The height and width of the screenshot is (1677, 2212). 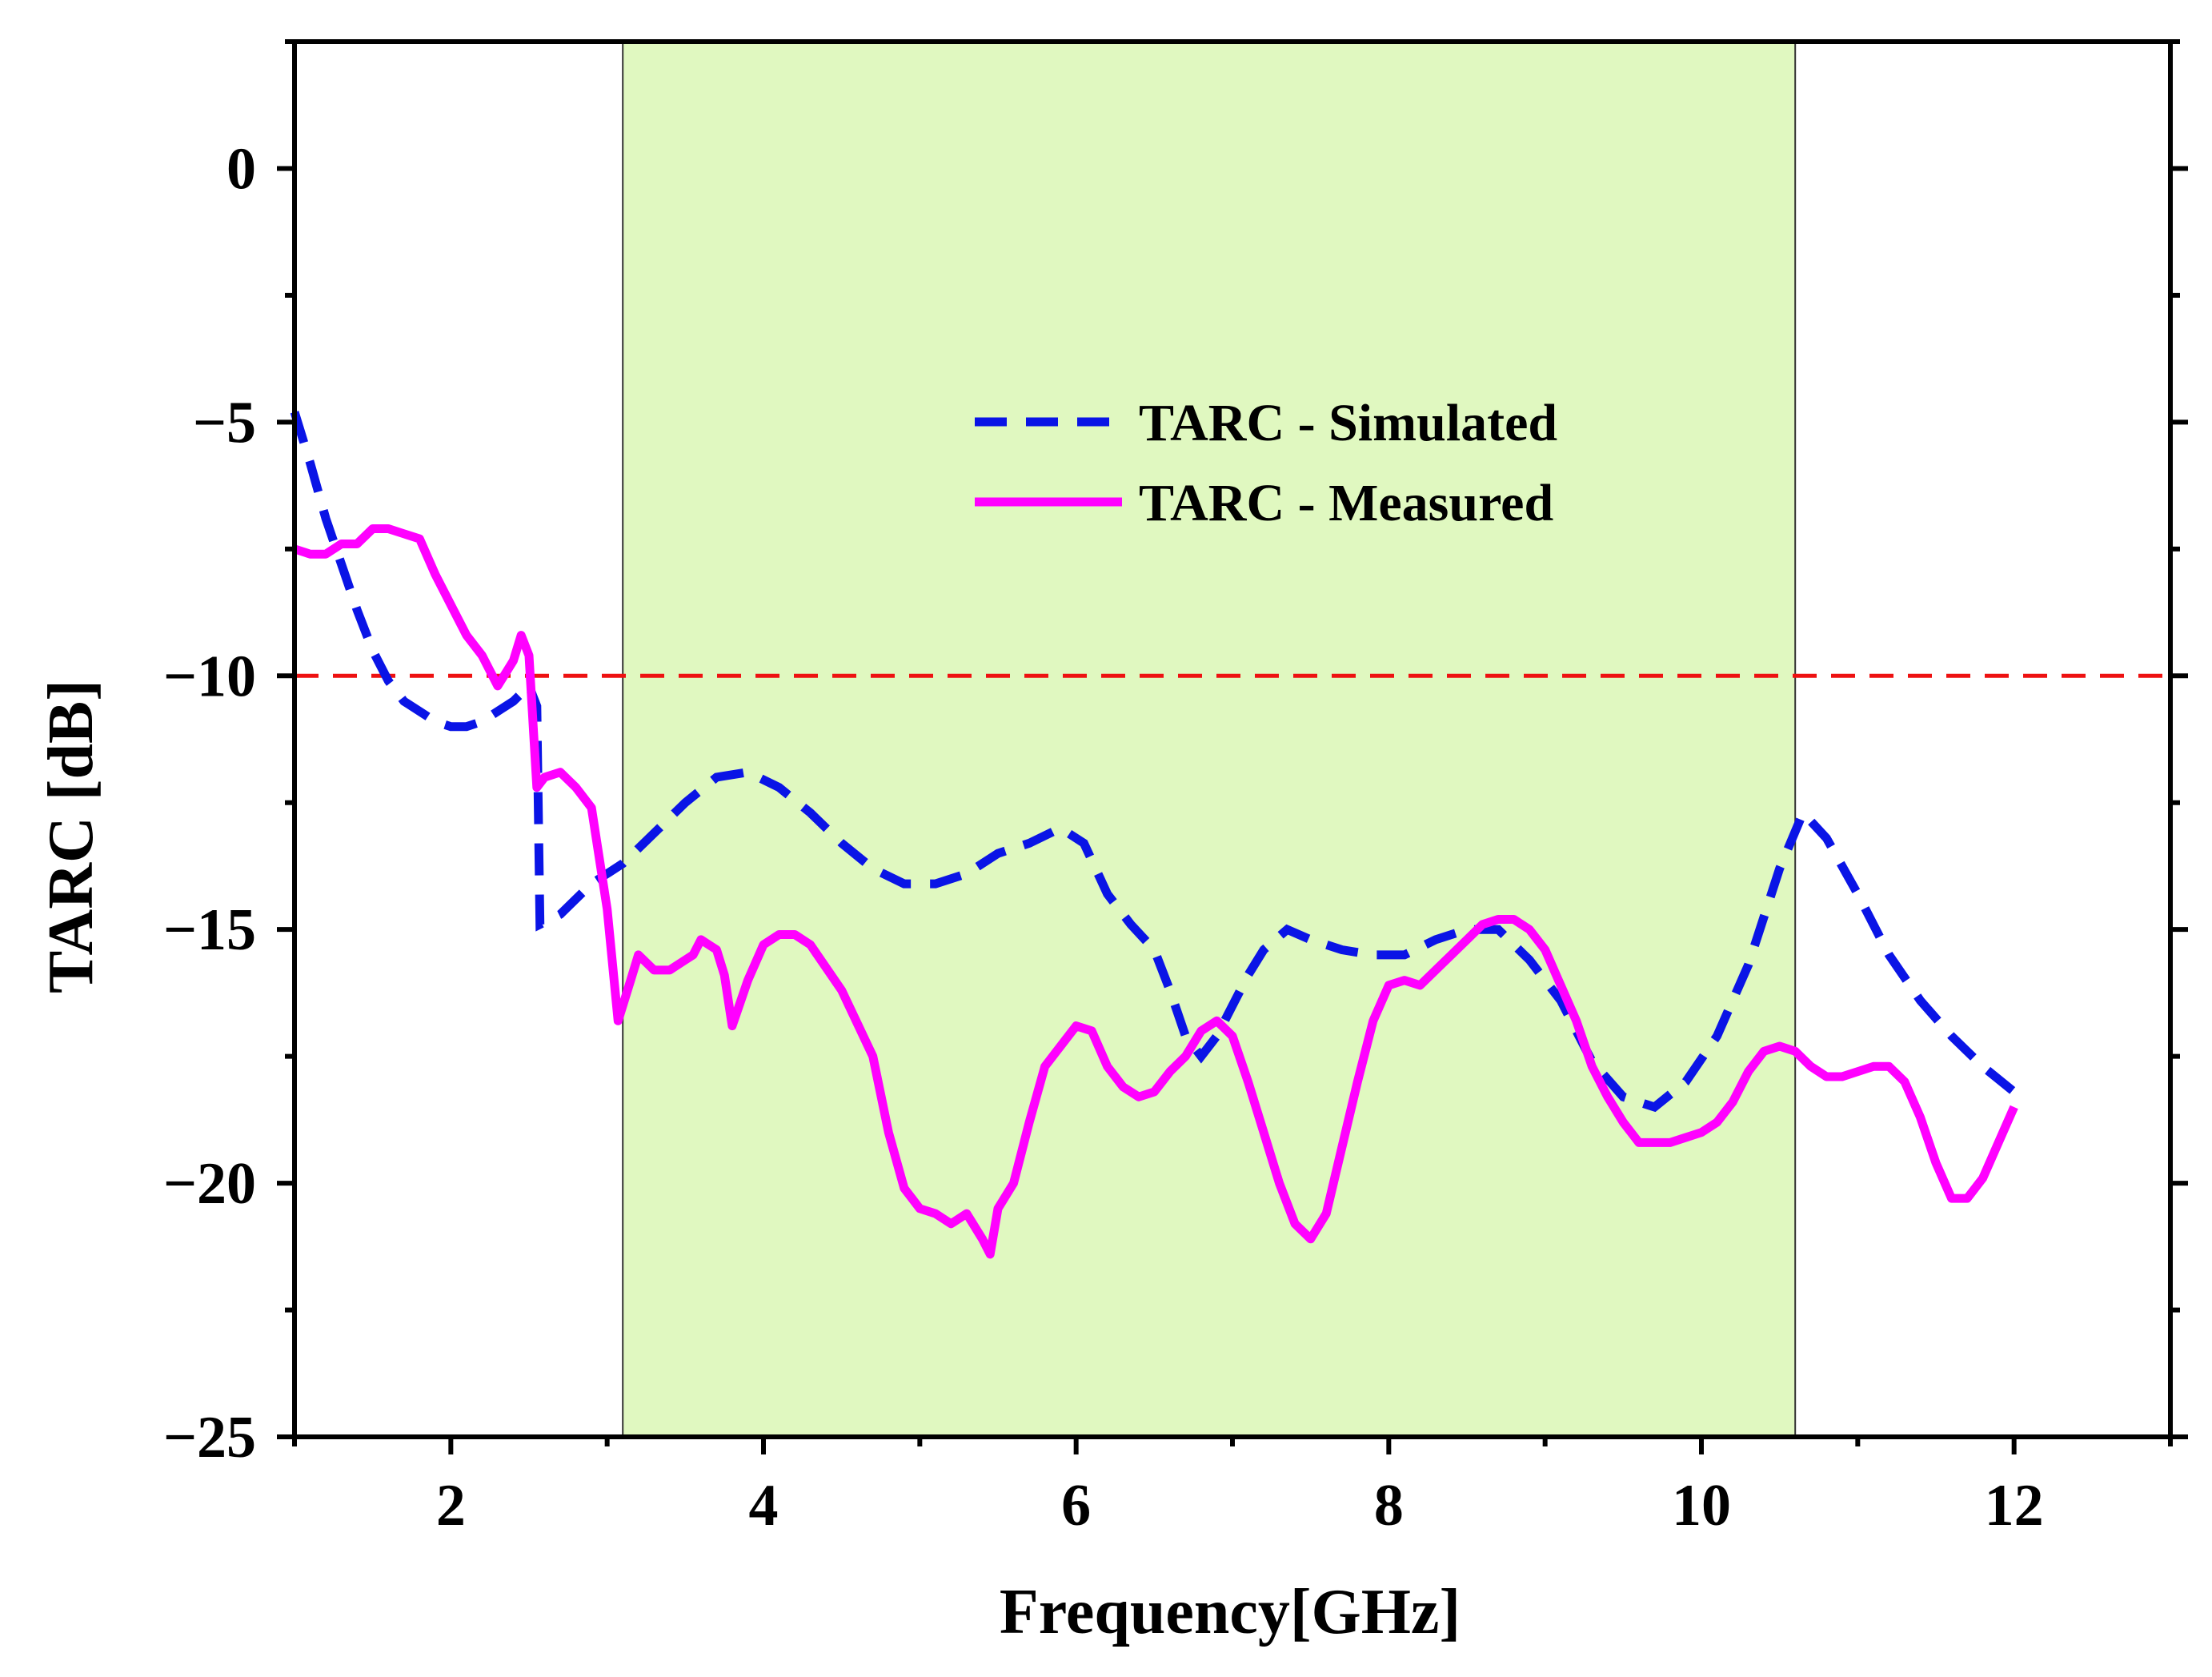 I want to click on y-tick-label: −20, so click(x=209, y=1184).